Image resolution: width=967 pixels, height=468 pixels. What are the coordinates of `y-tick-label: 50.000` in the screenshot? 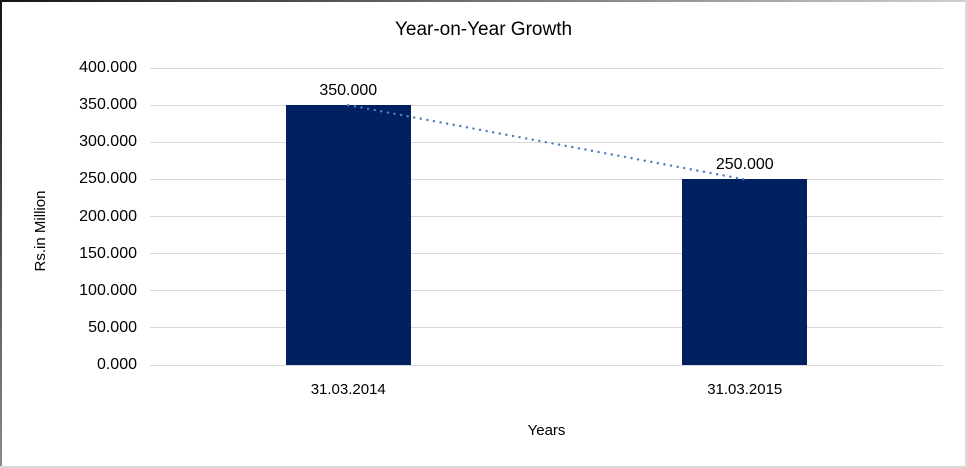 It's located at (112, 327).